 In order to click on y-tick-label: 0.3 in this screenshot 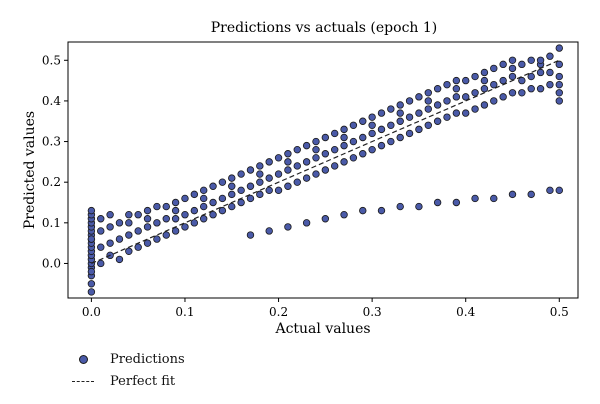, I will do `click(51, 142)`.